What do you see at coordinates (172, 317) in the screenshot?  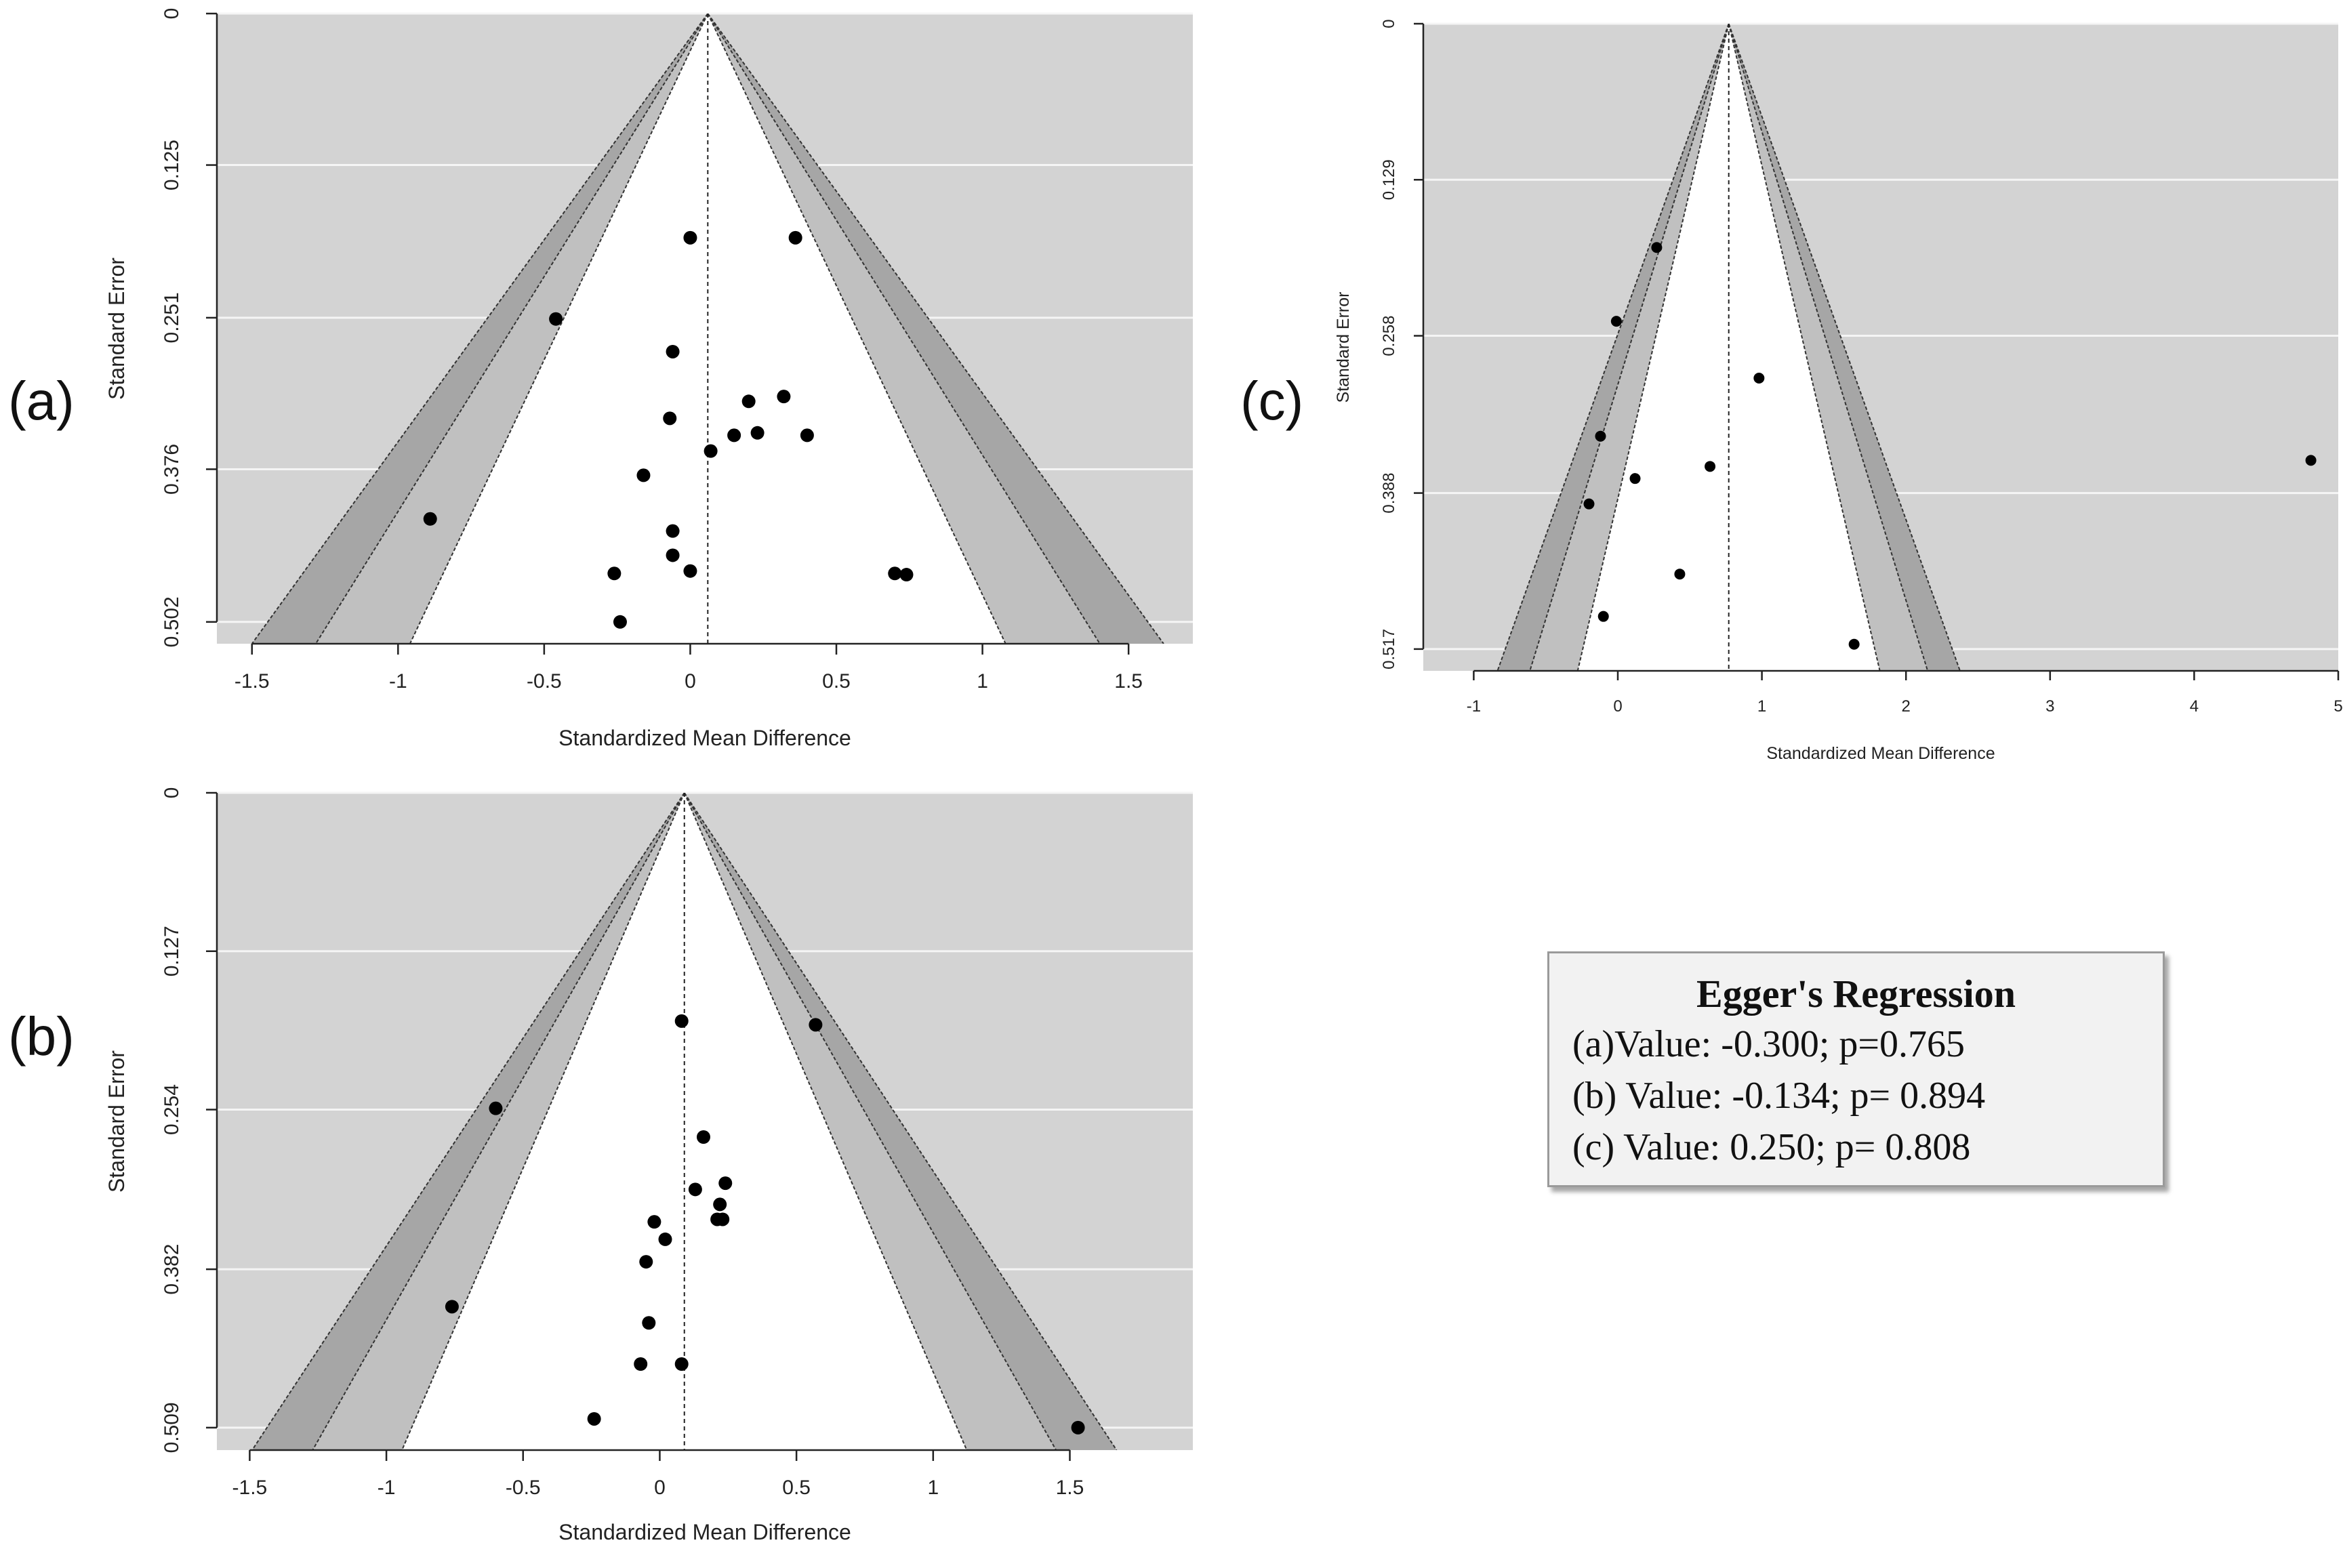 I see `y-tick-label-2: 0.251` at bounding box center [172, 317].